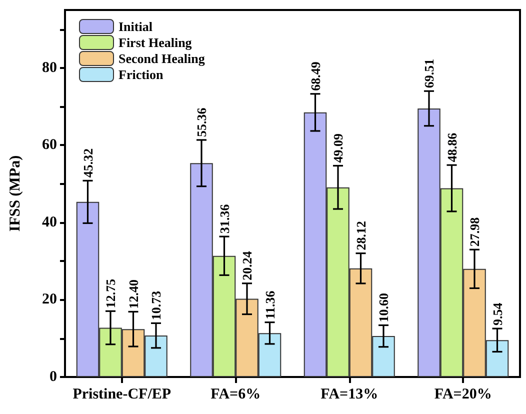 The height and width of the screenshot is (414, 526). Describe the element at coordinates (429, 73) in the screenshot. I see `data-label: 69.51` at that location.